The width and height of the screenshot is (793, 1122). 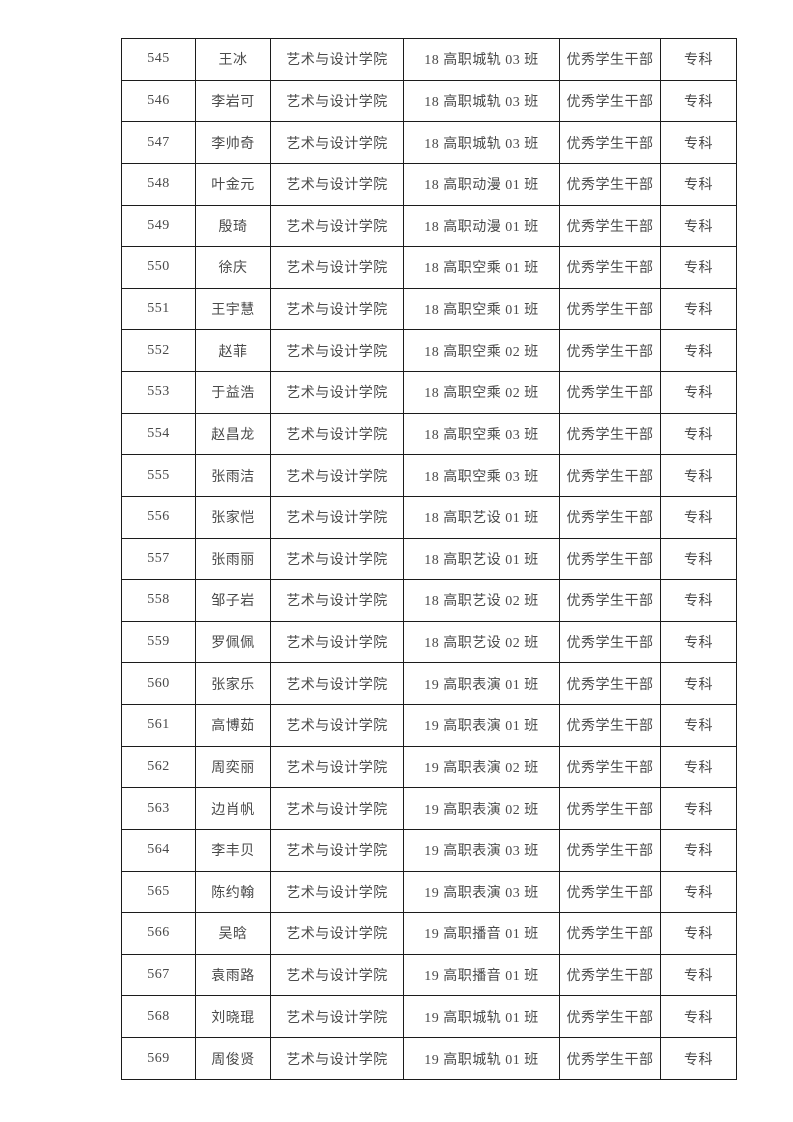 I want to click on table-row: 550 徐庆 艺术与设计学院 18 高职空乘 01 班优秀学生干部 专科, so click(x=429, y=267).